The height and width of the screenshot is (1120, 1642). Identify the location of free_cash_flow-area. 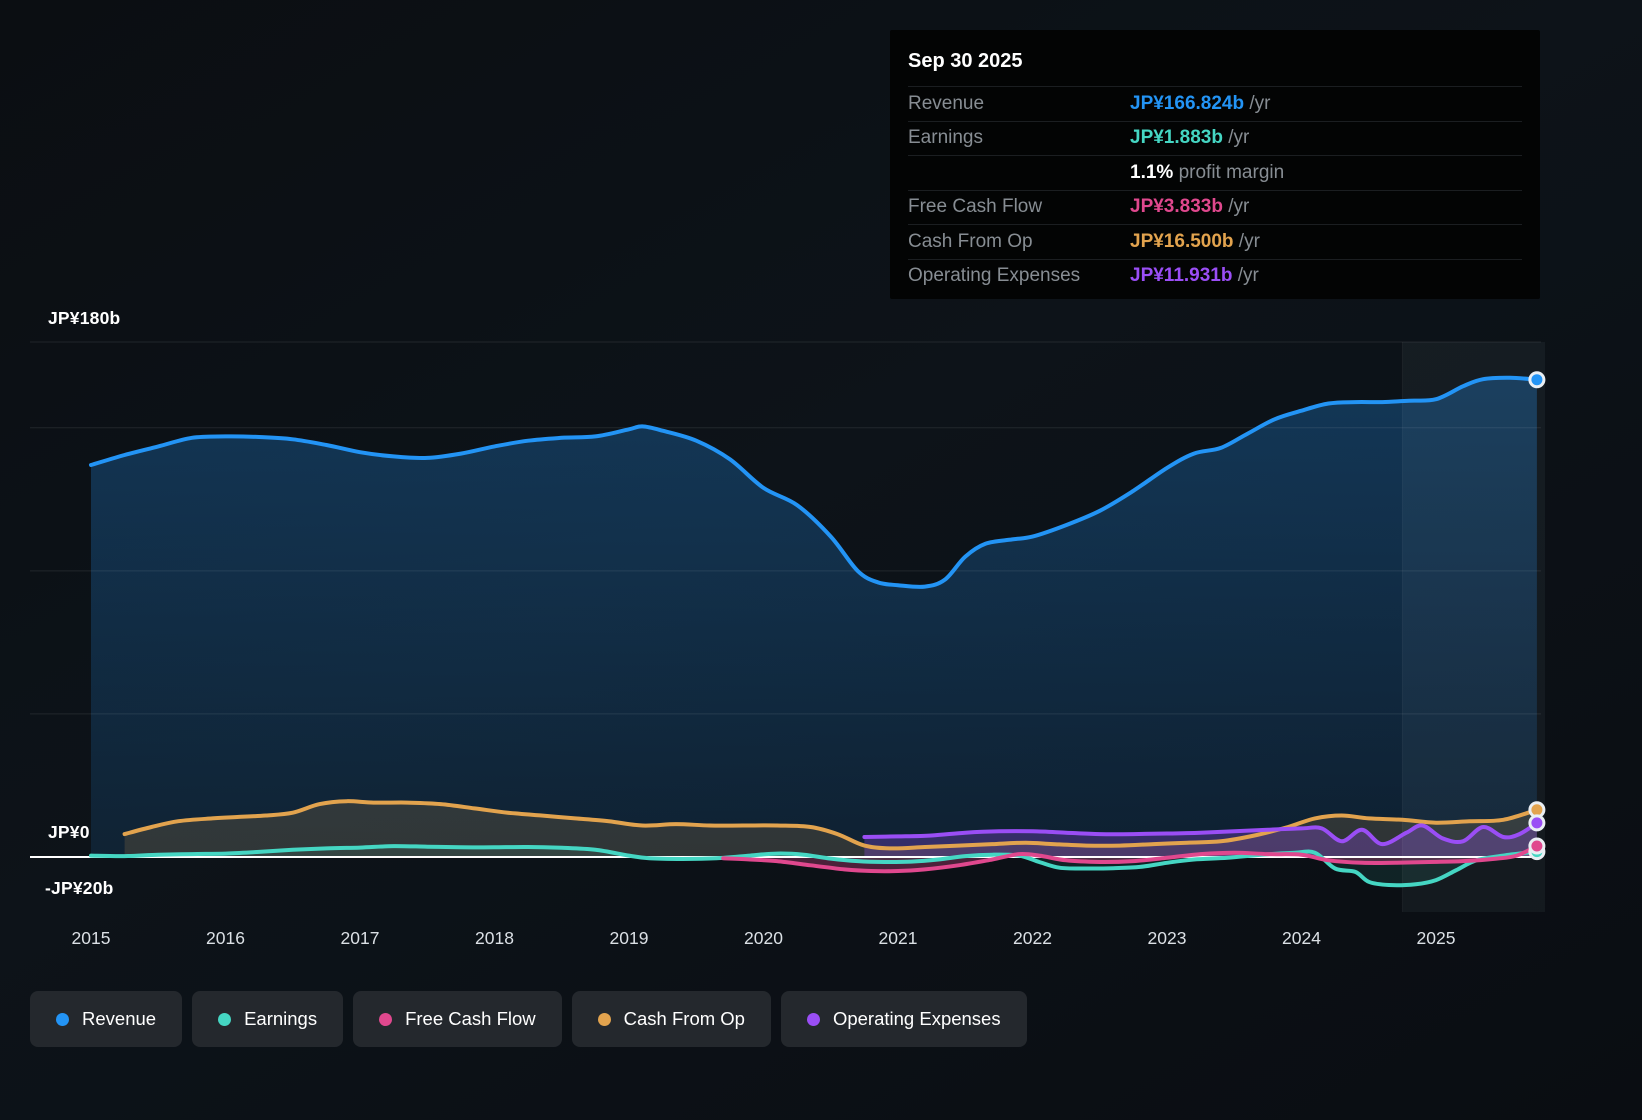
(1130, 859).